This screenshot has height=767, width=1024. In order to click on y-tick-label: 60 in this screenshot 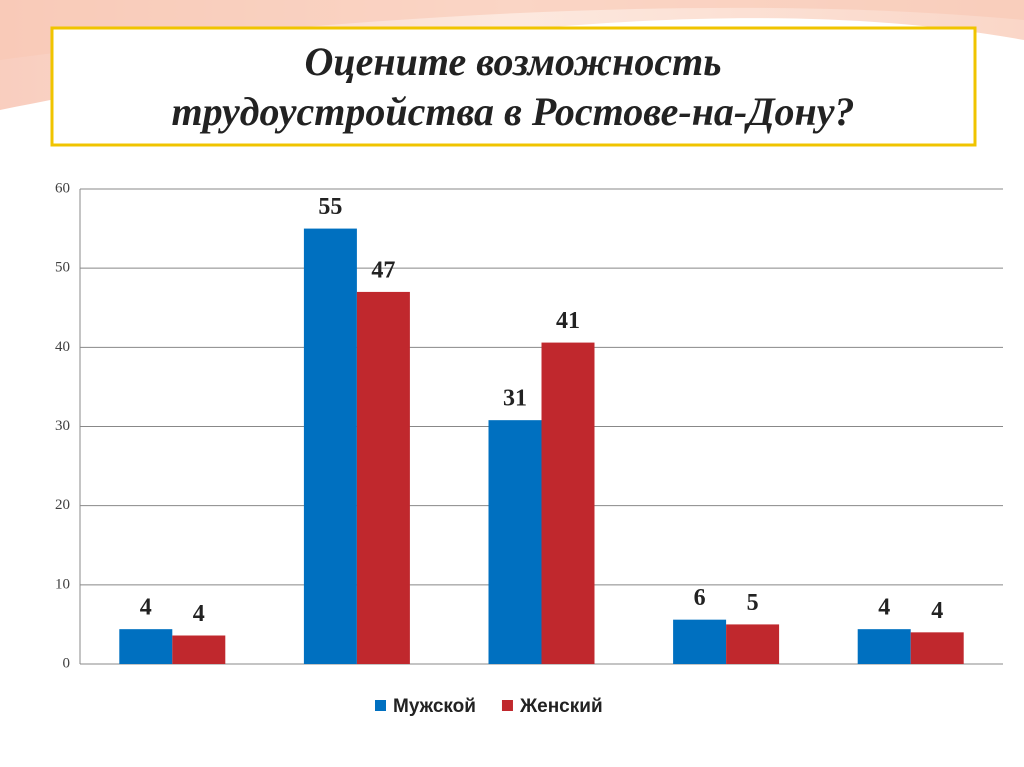, I will do `click(62, 188)`.